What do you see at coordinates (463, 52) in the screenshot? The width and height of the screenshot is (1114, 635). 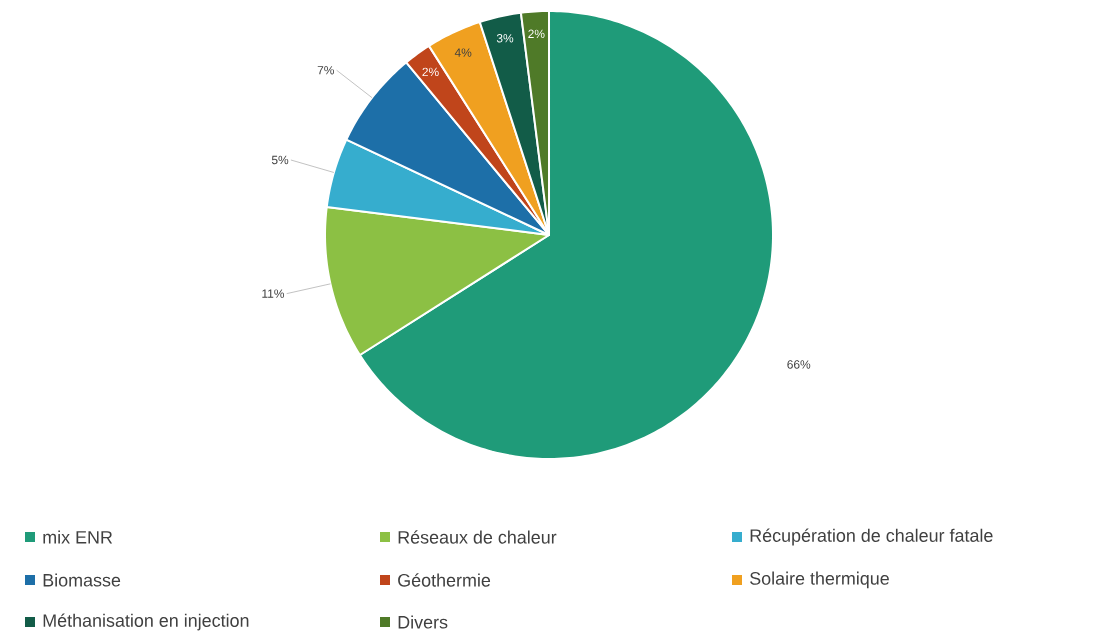 I see `data-label: 4%` at bounding box center [463, 52].